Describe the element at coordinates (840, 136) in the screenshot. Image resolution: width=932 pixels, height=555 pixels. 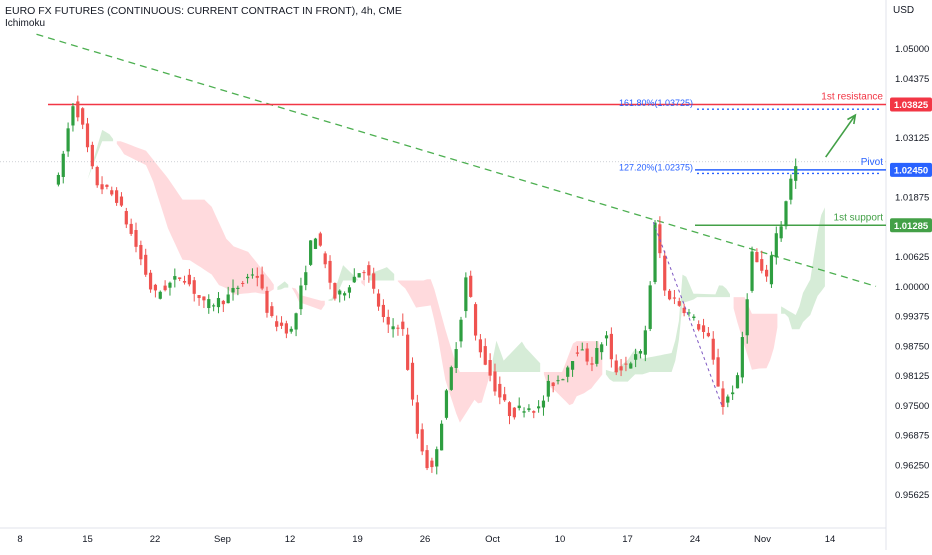
I see `projection-arrow-shaft` at that location.